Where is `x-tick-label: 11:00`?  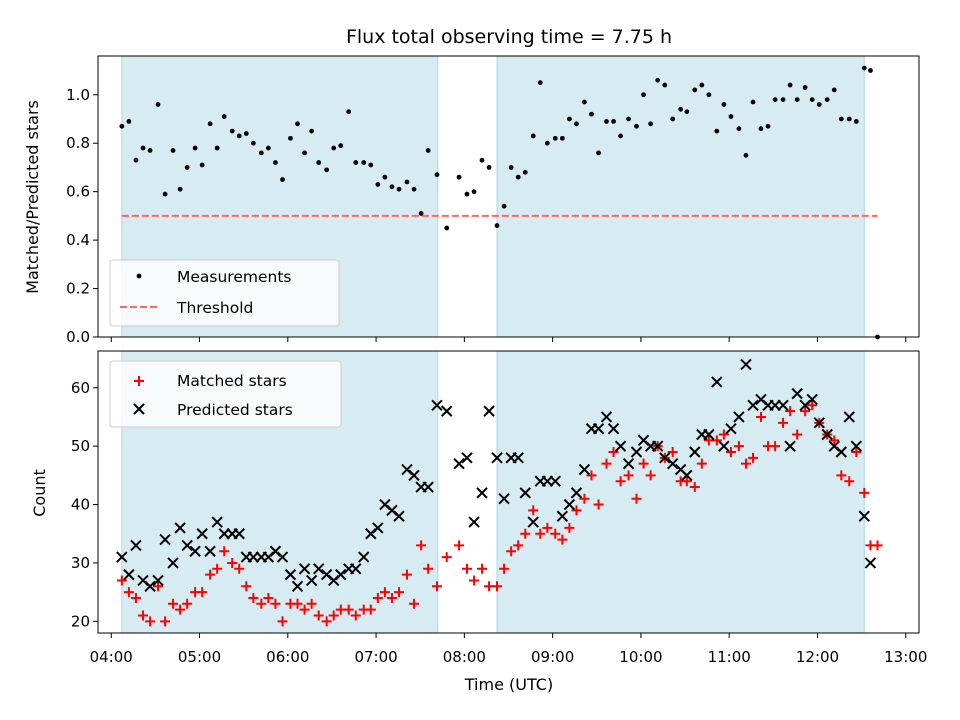 x-tick-label: 11:00 is located at coordinates (729, 657).